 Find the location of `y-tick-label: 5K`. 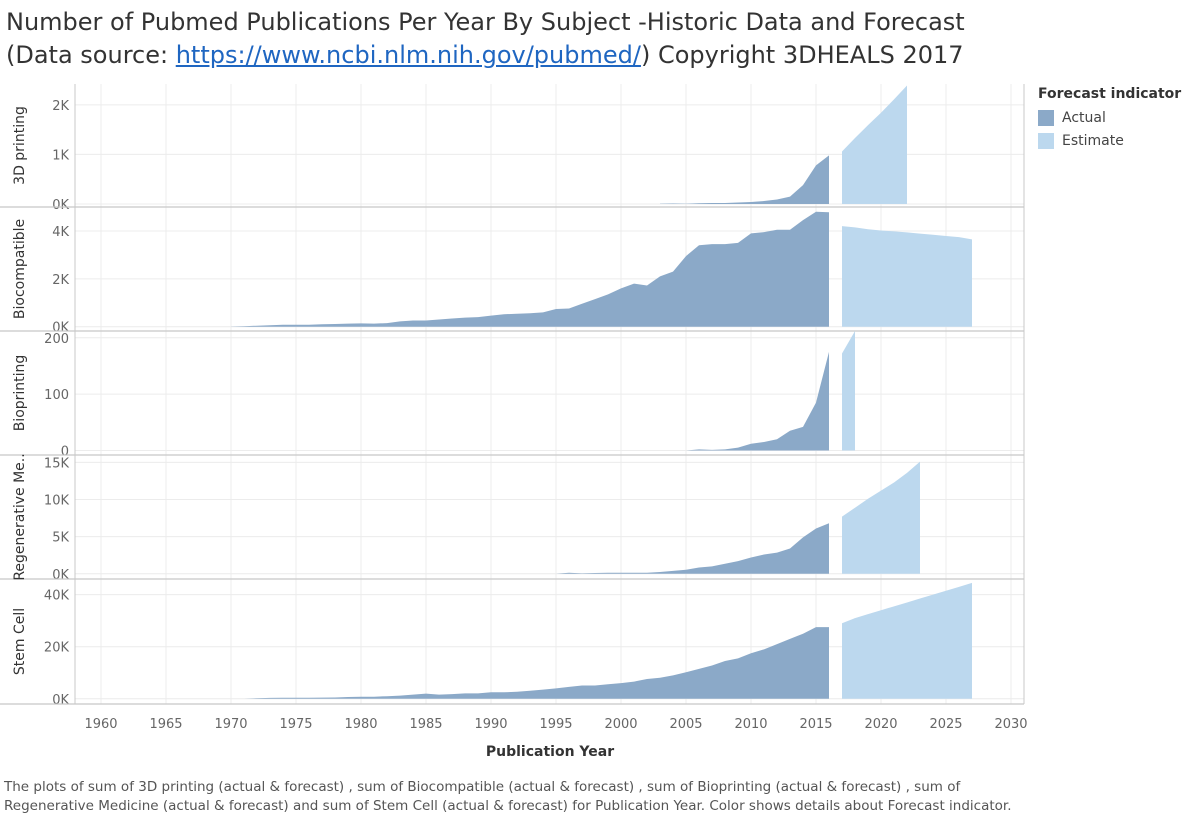

y-tick-label: 5K is located at coordinates (60, 538).